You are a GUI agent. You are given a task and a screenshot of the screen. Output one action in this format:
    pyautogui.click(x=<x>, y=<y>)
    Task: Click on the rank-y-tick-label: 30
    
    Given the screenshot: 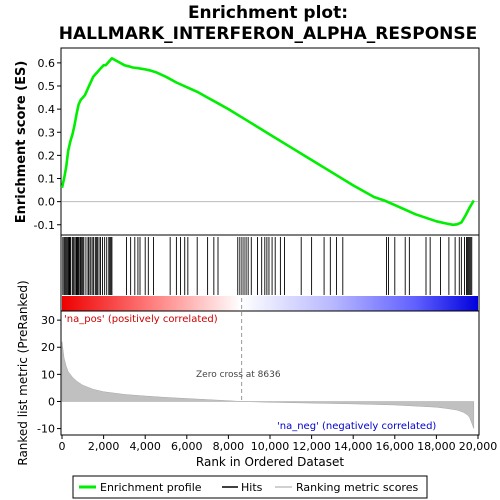 What is the action you would take?
    pyautogui.click(x=48, y=320)
    